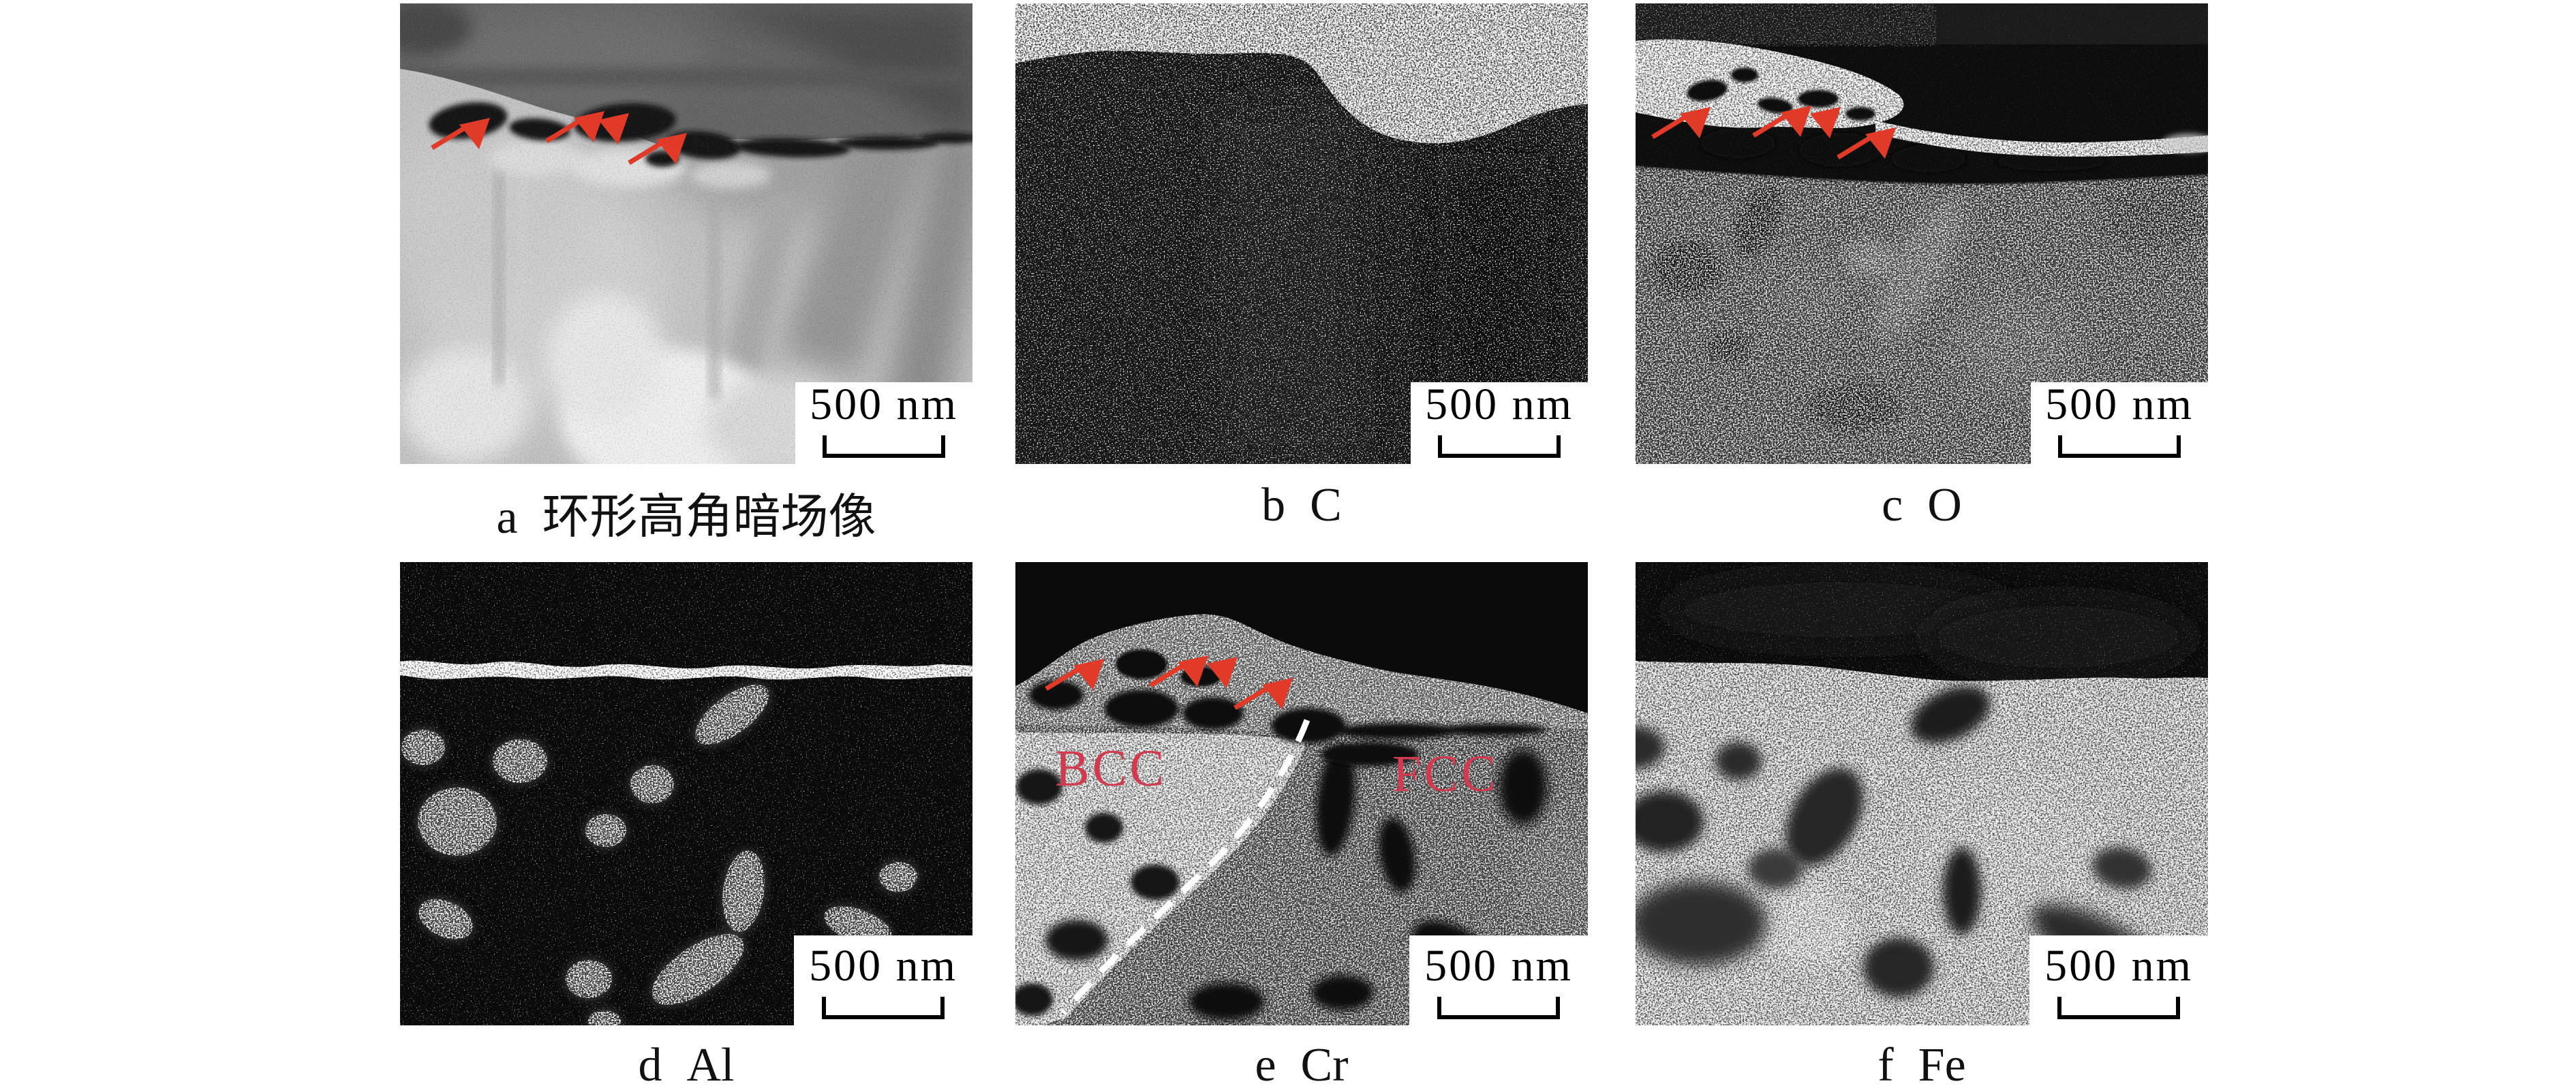 This screenshot has width=2576, height=1086. I want to click on caption-panel-f: f Fe, so click(1922, 1062).